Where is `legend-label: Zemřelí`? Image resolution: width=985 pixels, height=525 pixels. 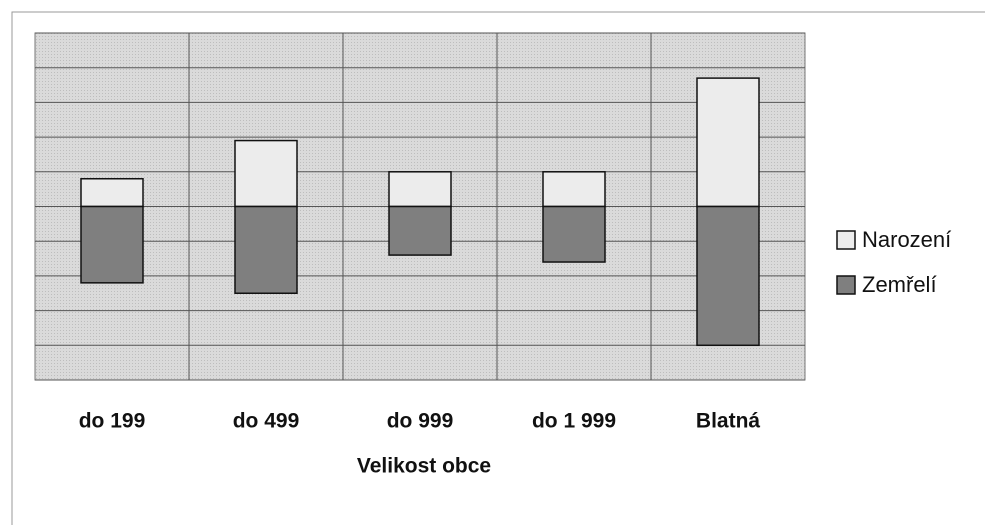
legend-label: Zemřelí is located at coordinates (899, 284).